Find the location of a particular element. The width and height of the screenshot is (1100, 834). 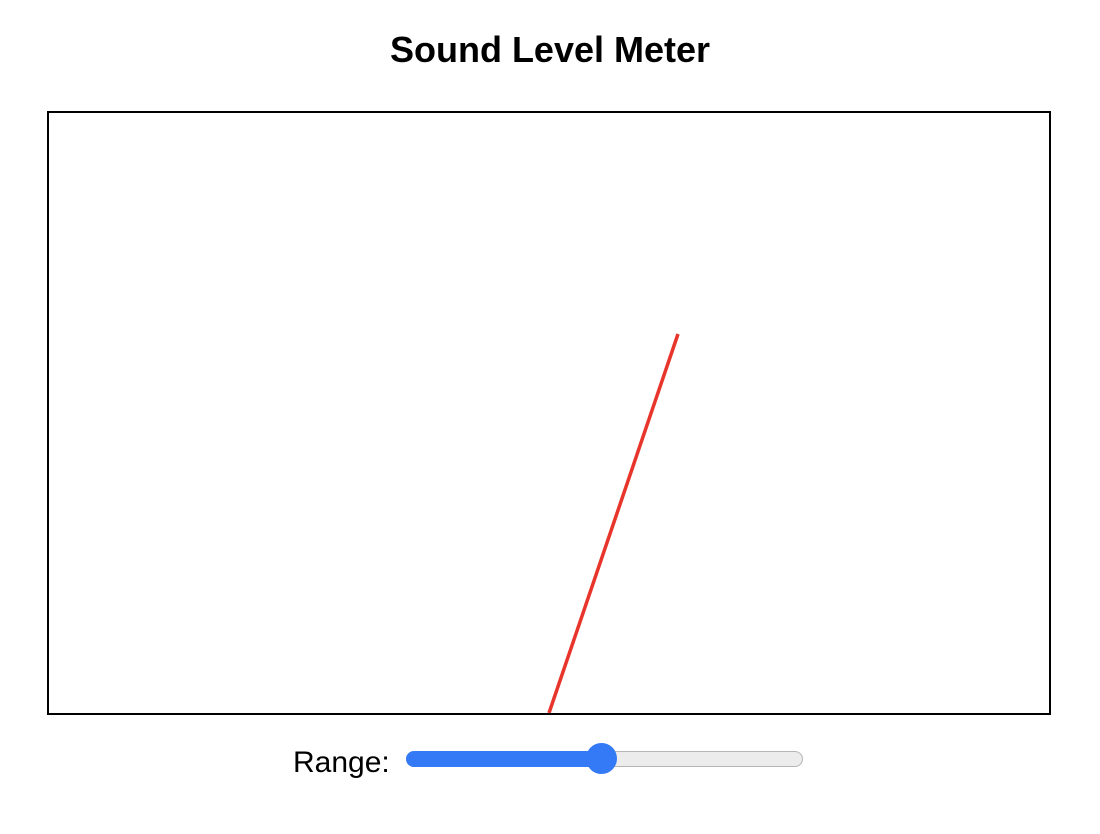

range-control: Range: is located at coordinates (550, 760).